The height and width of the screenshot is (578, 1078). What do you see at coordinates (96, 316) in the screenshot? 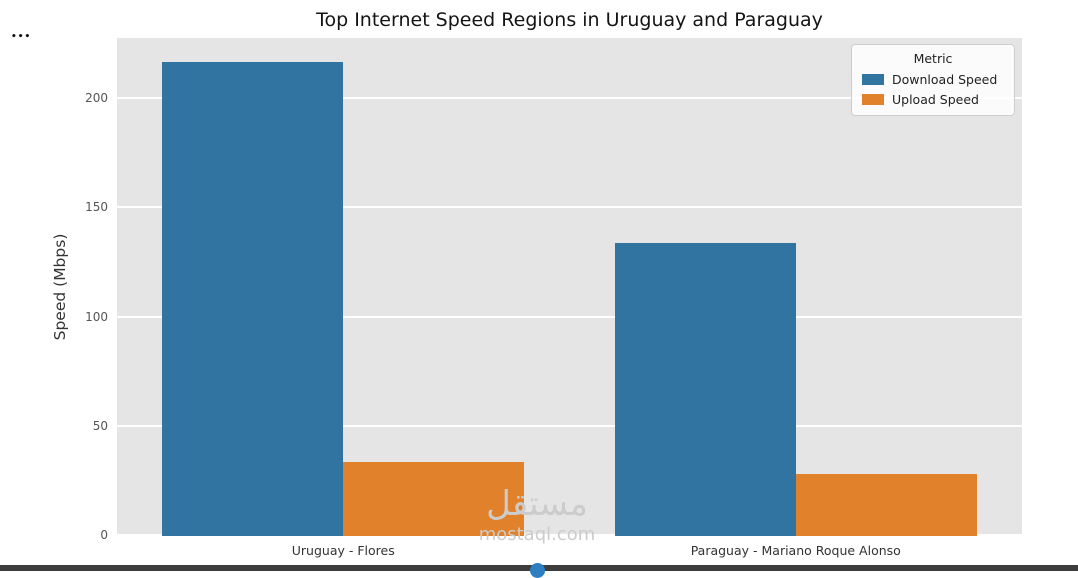
I see `y-tick-label: 100` at bounding box center [96, 316].